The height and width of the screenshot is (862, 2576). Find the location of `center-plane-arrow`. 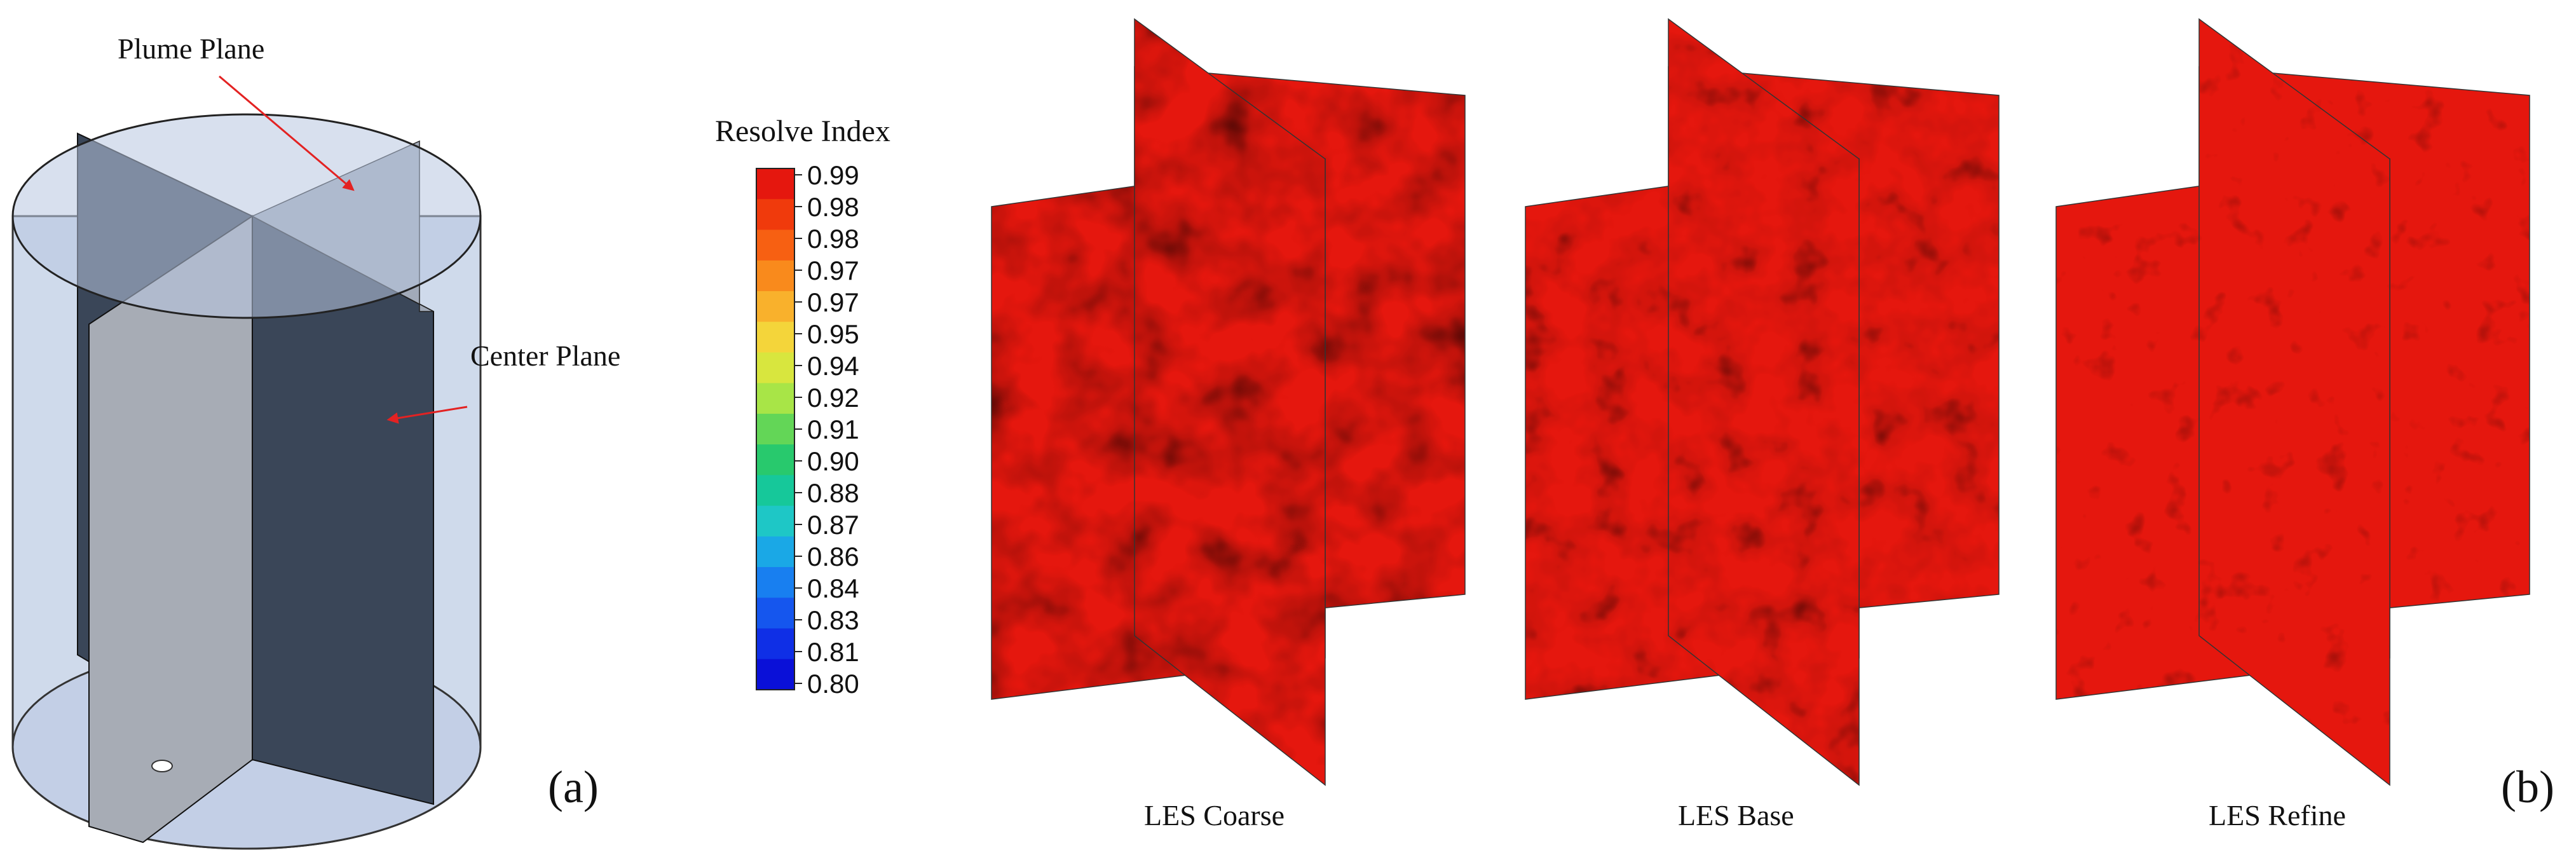

center-plane-arrow is located at coordinates (427, 415).